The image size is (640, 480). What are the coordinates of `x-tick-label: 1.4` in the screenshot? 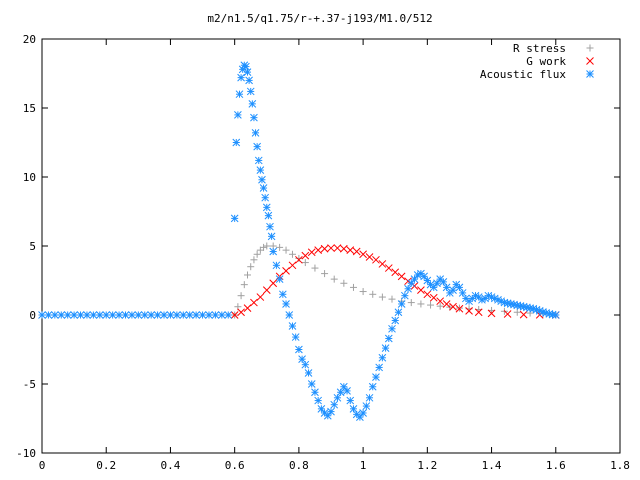 It's located at (492, 465).